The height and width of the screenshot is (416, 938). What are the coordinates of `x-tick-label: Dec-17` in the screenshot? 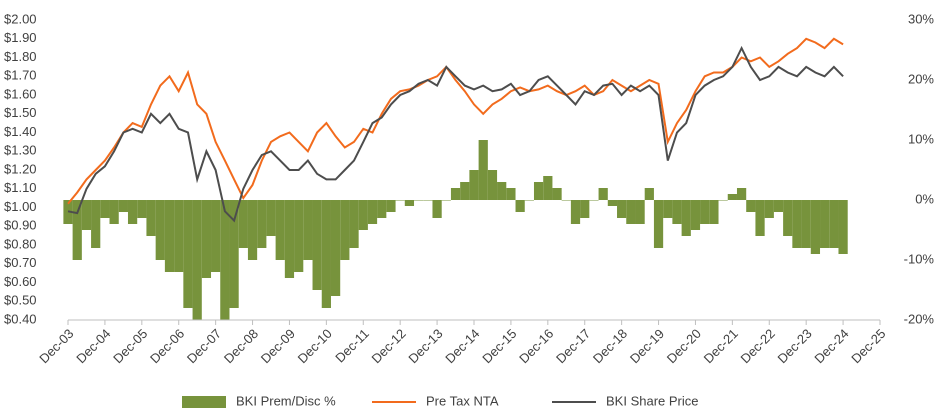 It's located at (573, 346).